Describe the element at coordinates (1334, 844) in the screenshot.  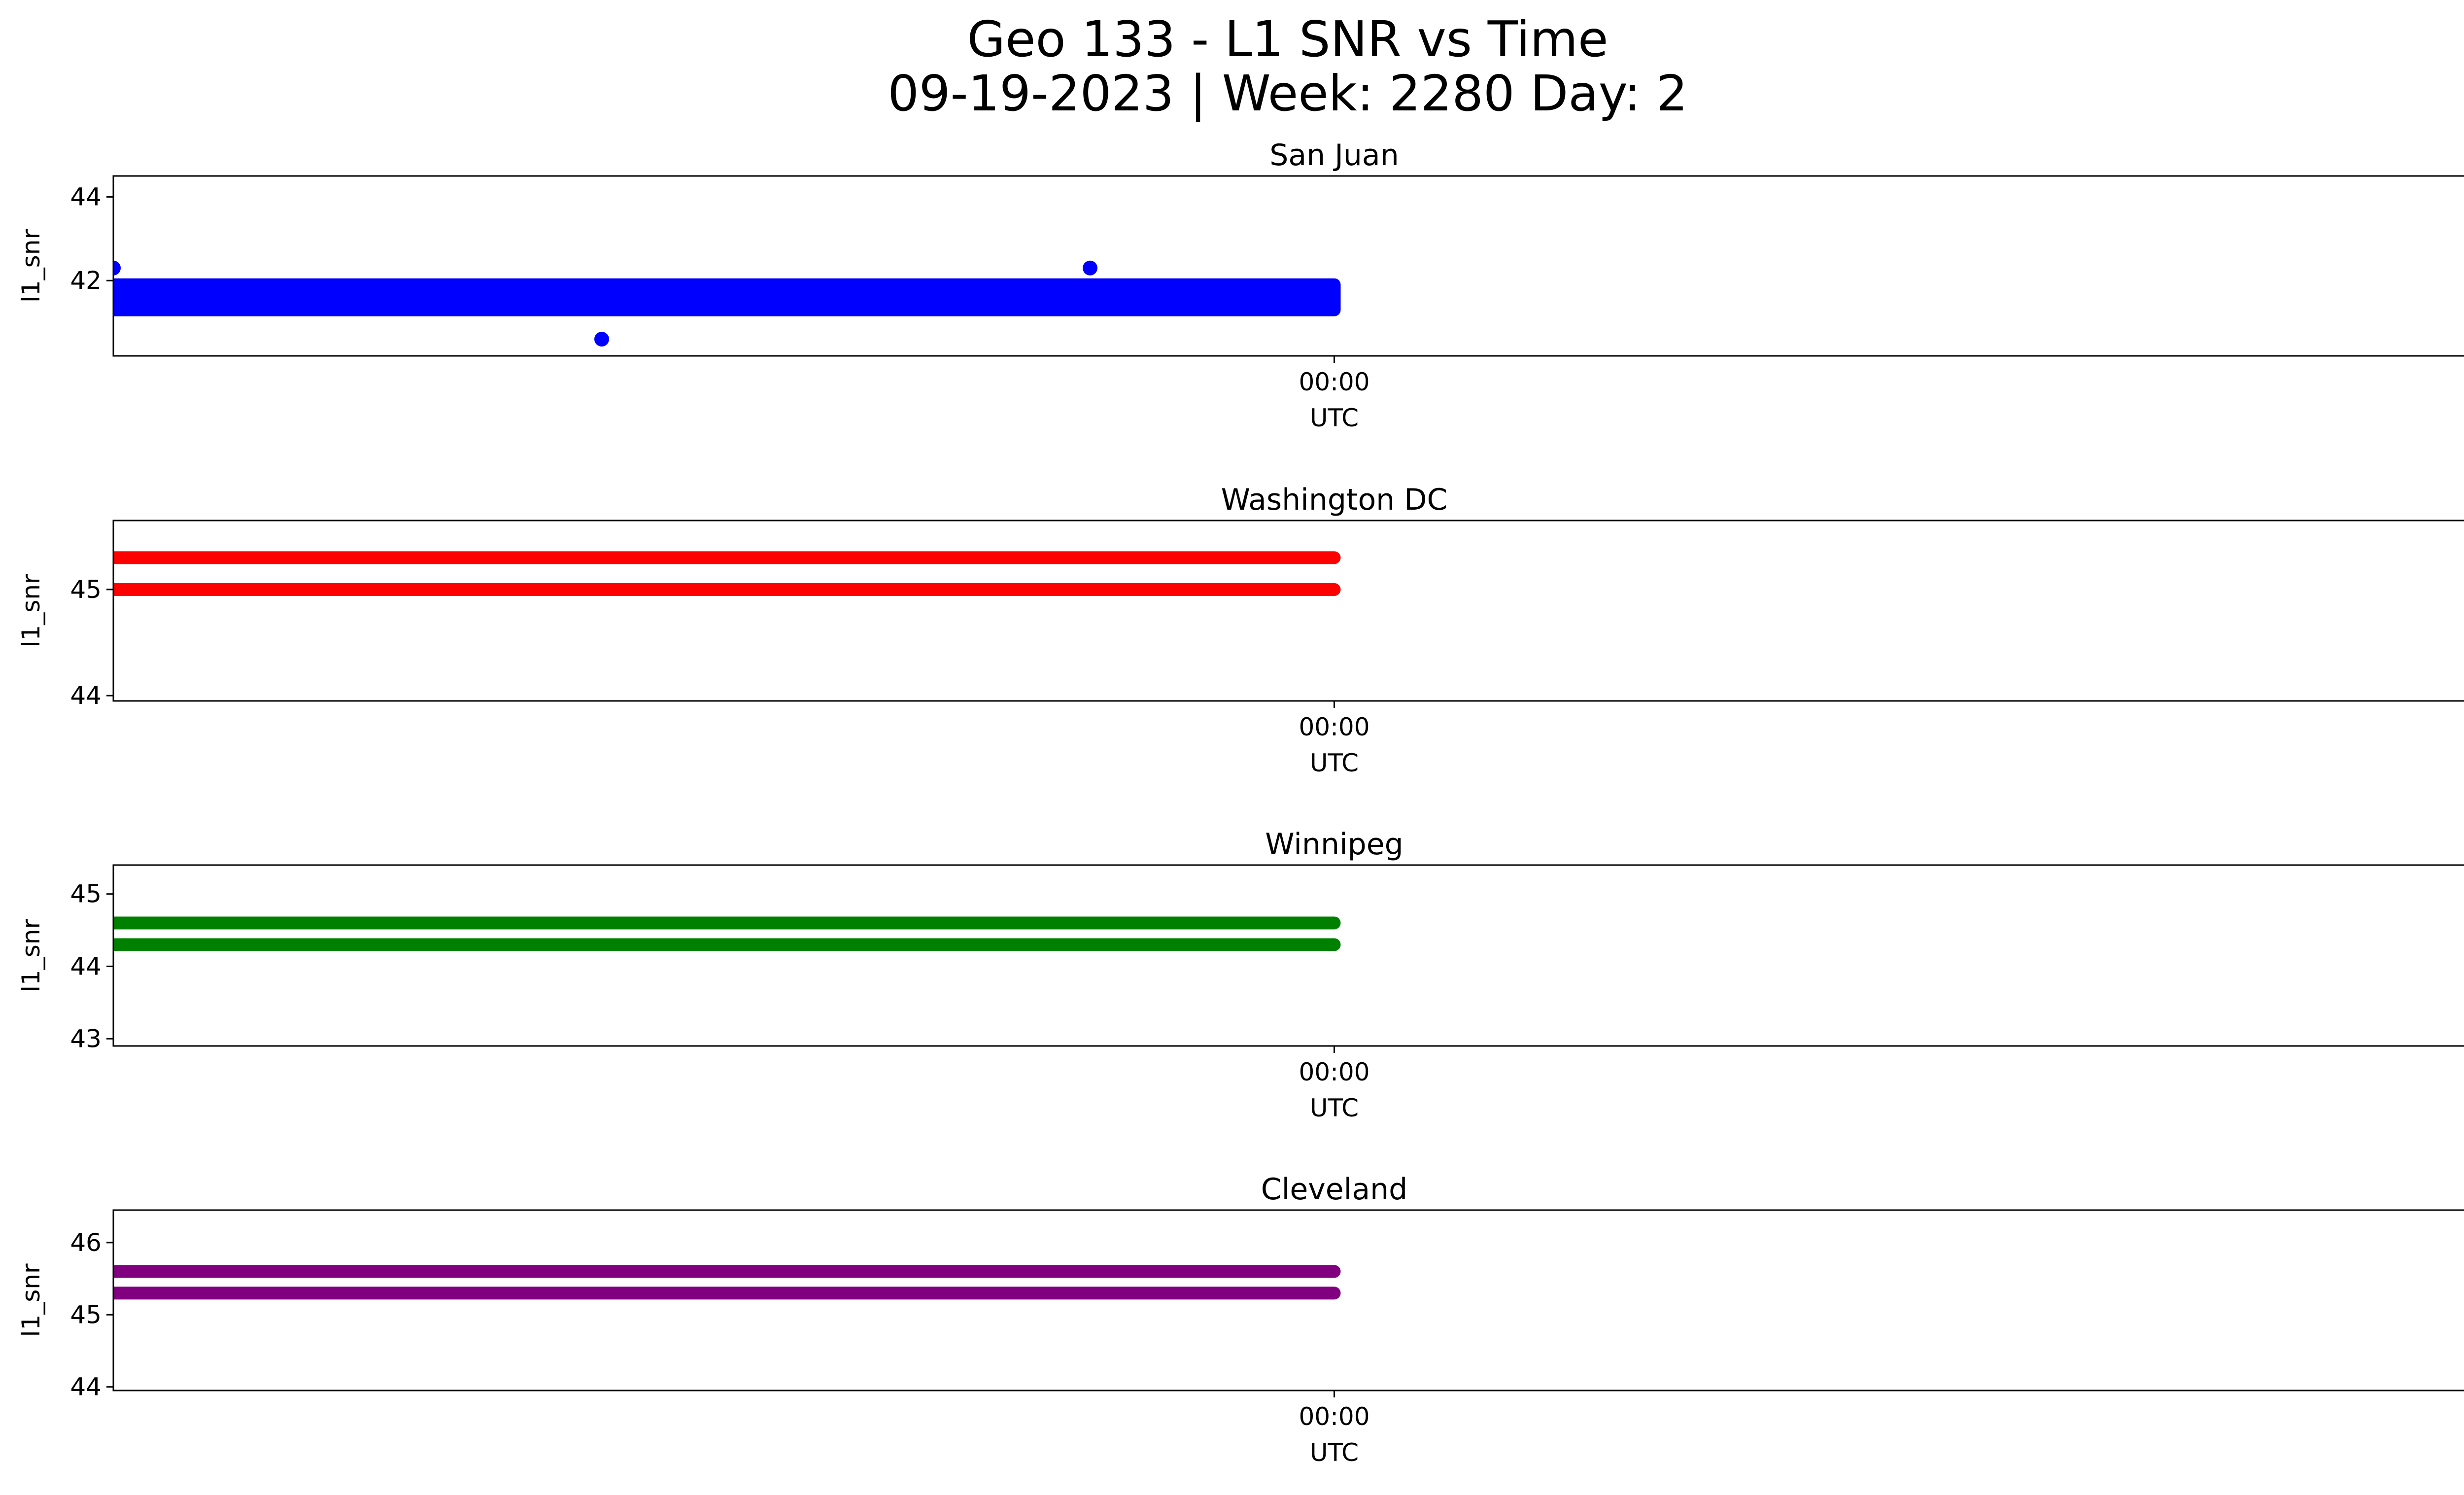
I see `subplot-title: Winnipeg` at that location.